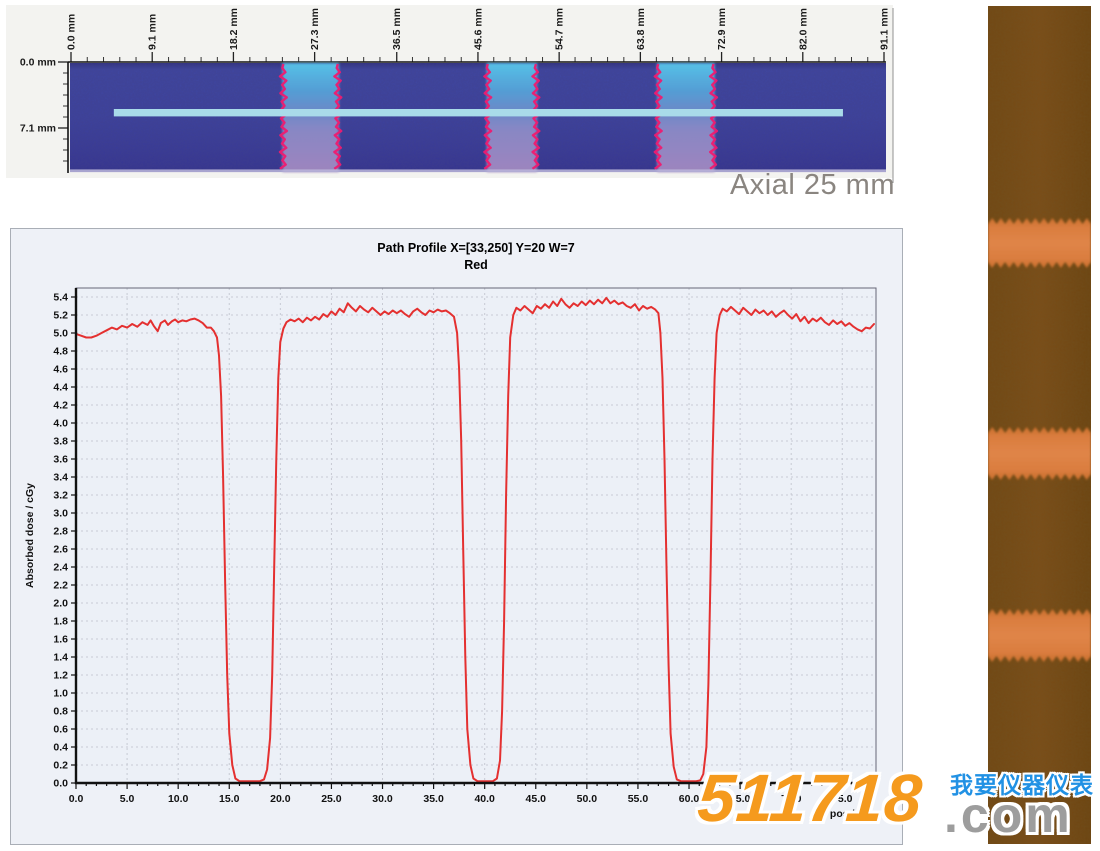 Image resolution: width=1100 pixels, height=851 pixels. Describe the element at coordinates (853, 814) in the screenshot. I see `x-axis-label: pos / mm` at that location.